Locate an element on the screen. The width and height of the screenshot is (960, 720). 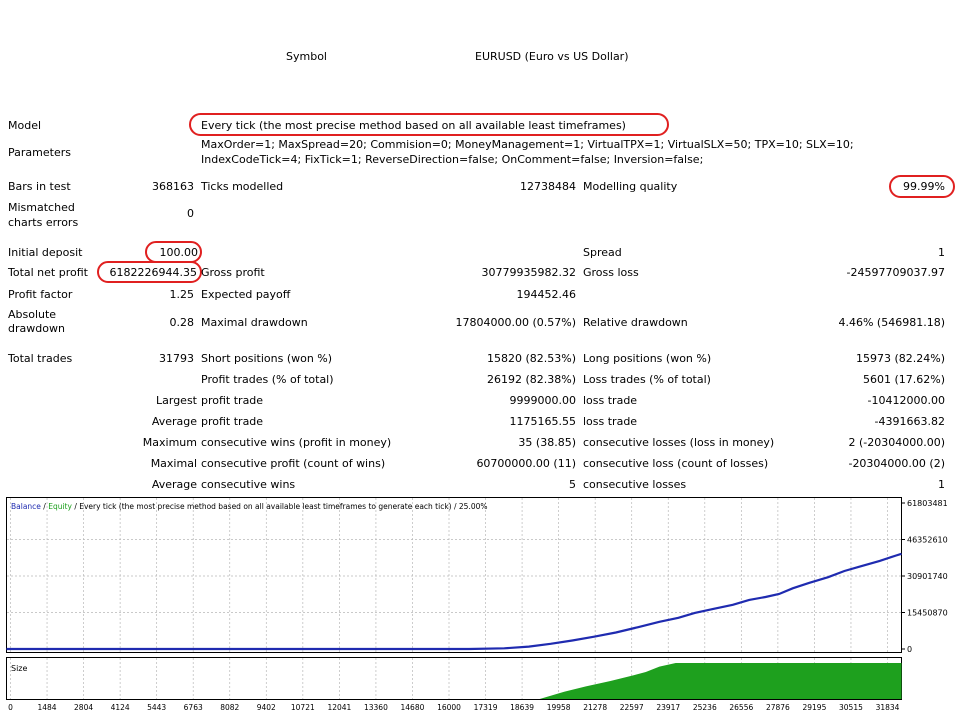
max-drawdown-label: Maximal drawdown is located at coordinates (254, 322).